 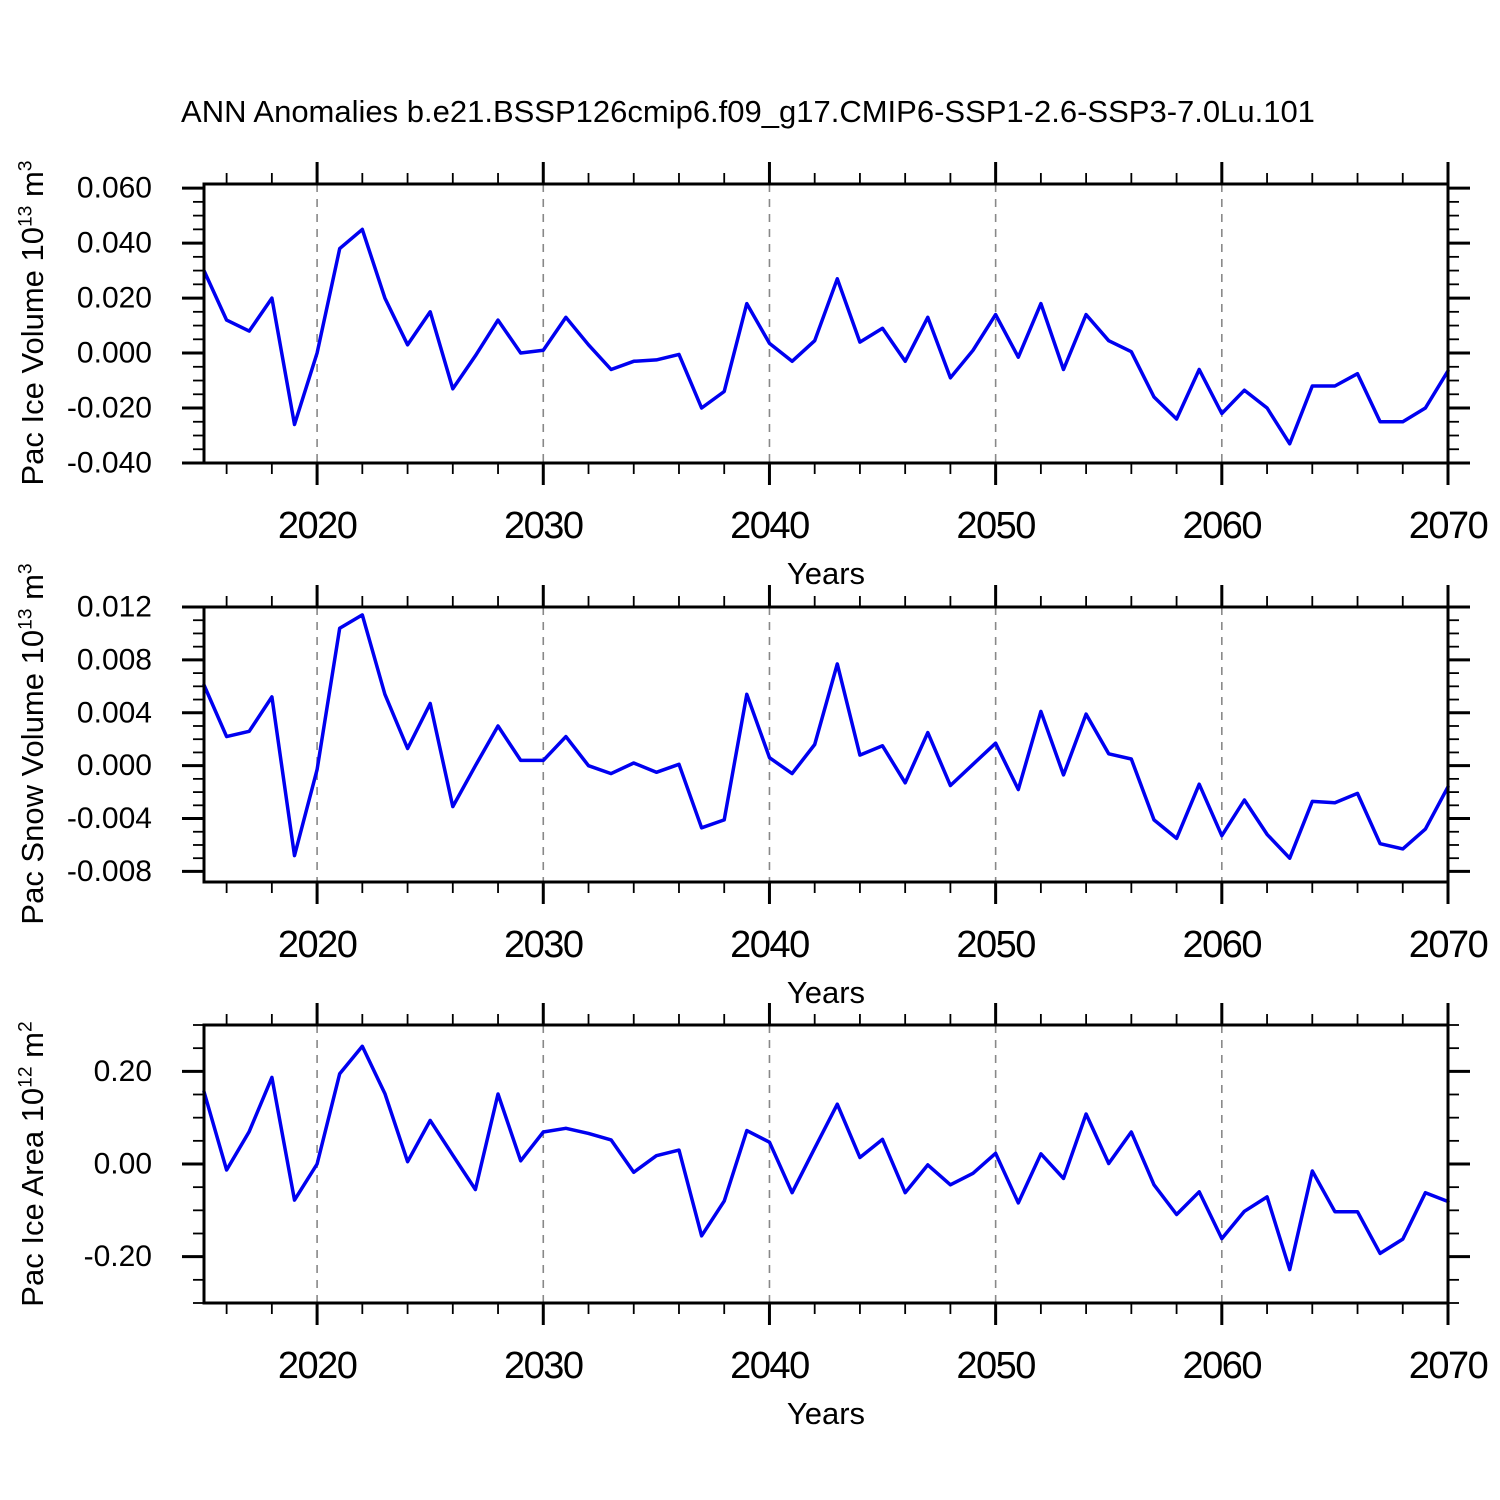 What do you see at coordinates (114, 712) in the screenshot?
I see `y-tick-label-0.004: 0.004` at bounding box center [114, 712].